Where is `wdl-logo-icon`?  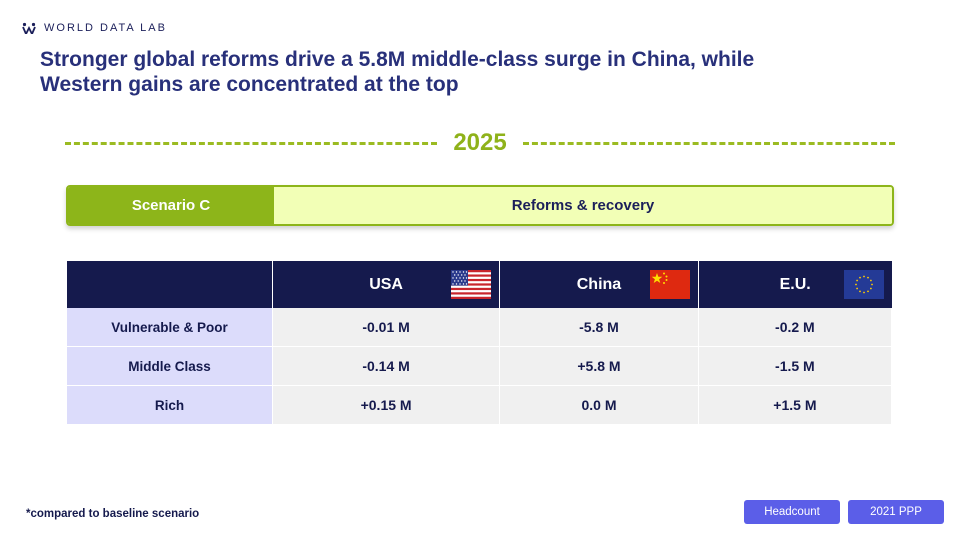 wdl-logo-icon is located at coordinates (29, 28).